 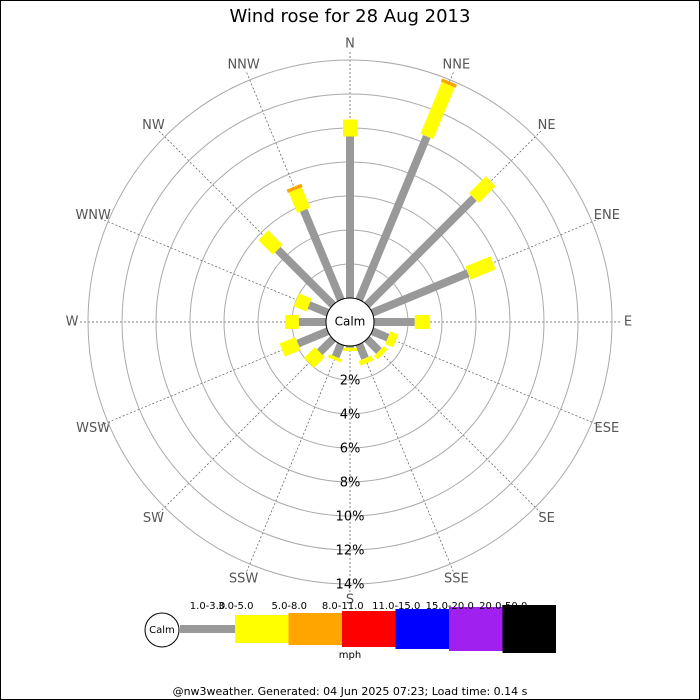 What do you see at coordinates (350, 483) in the screenshot?
I see `r-tick-label: 8%` at bounding box center [350, 483].